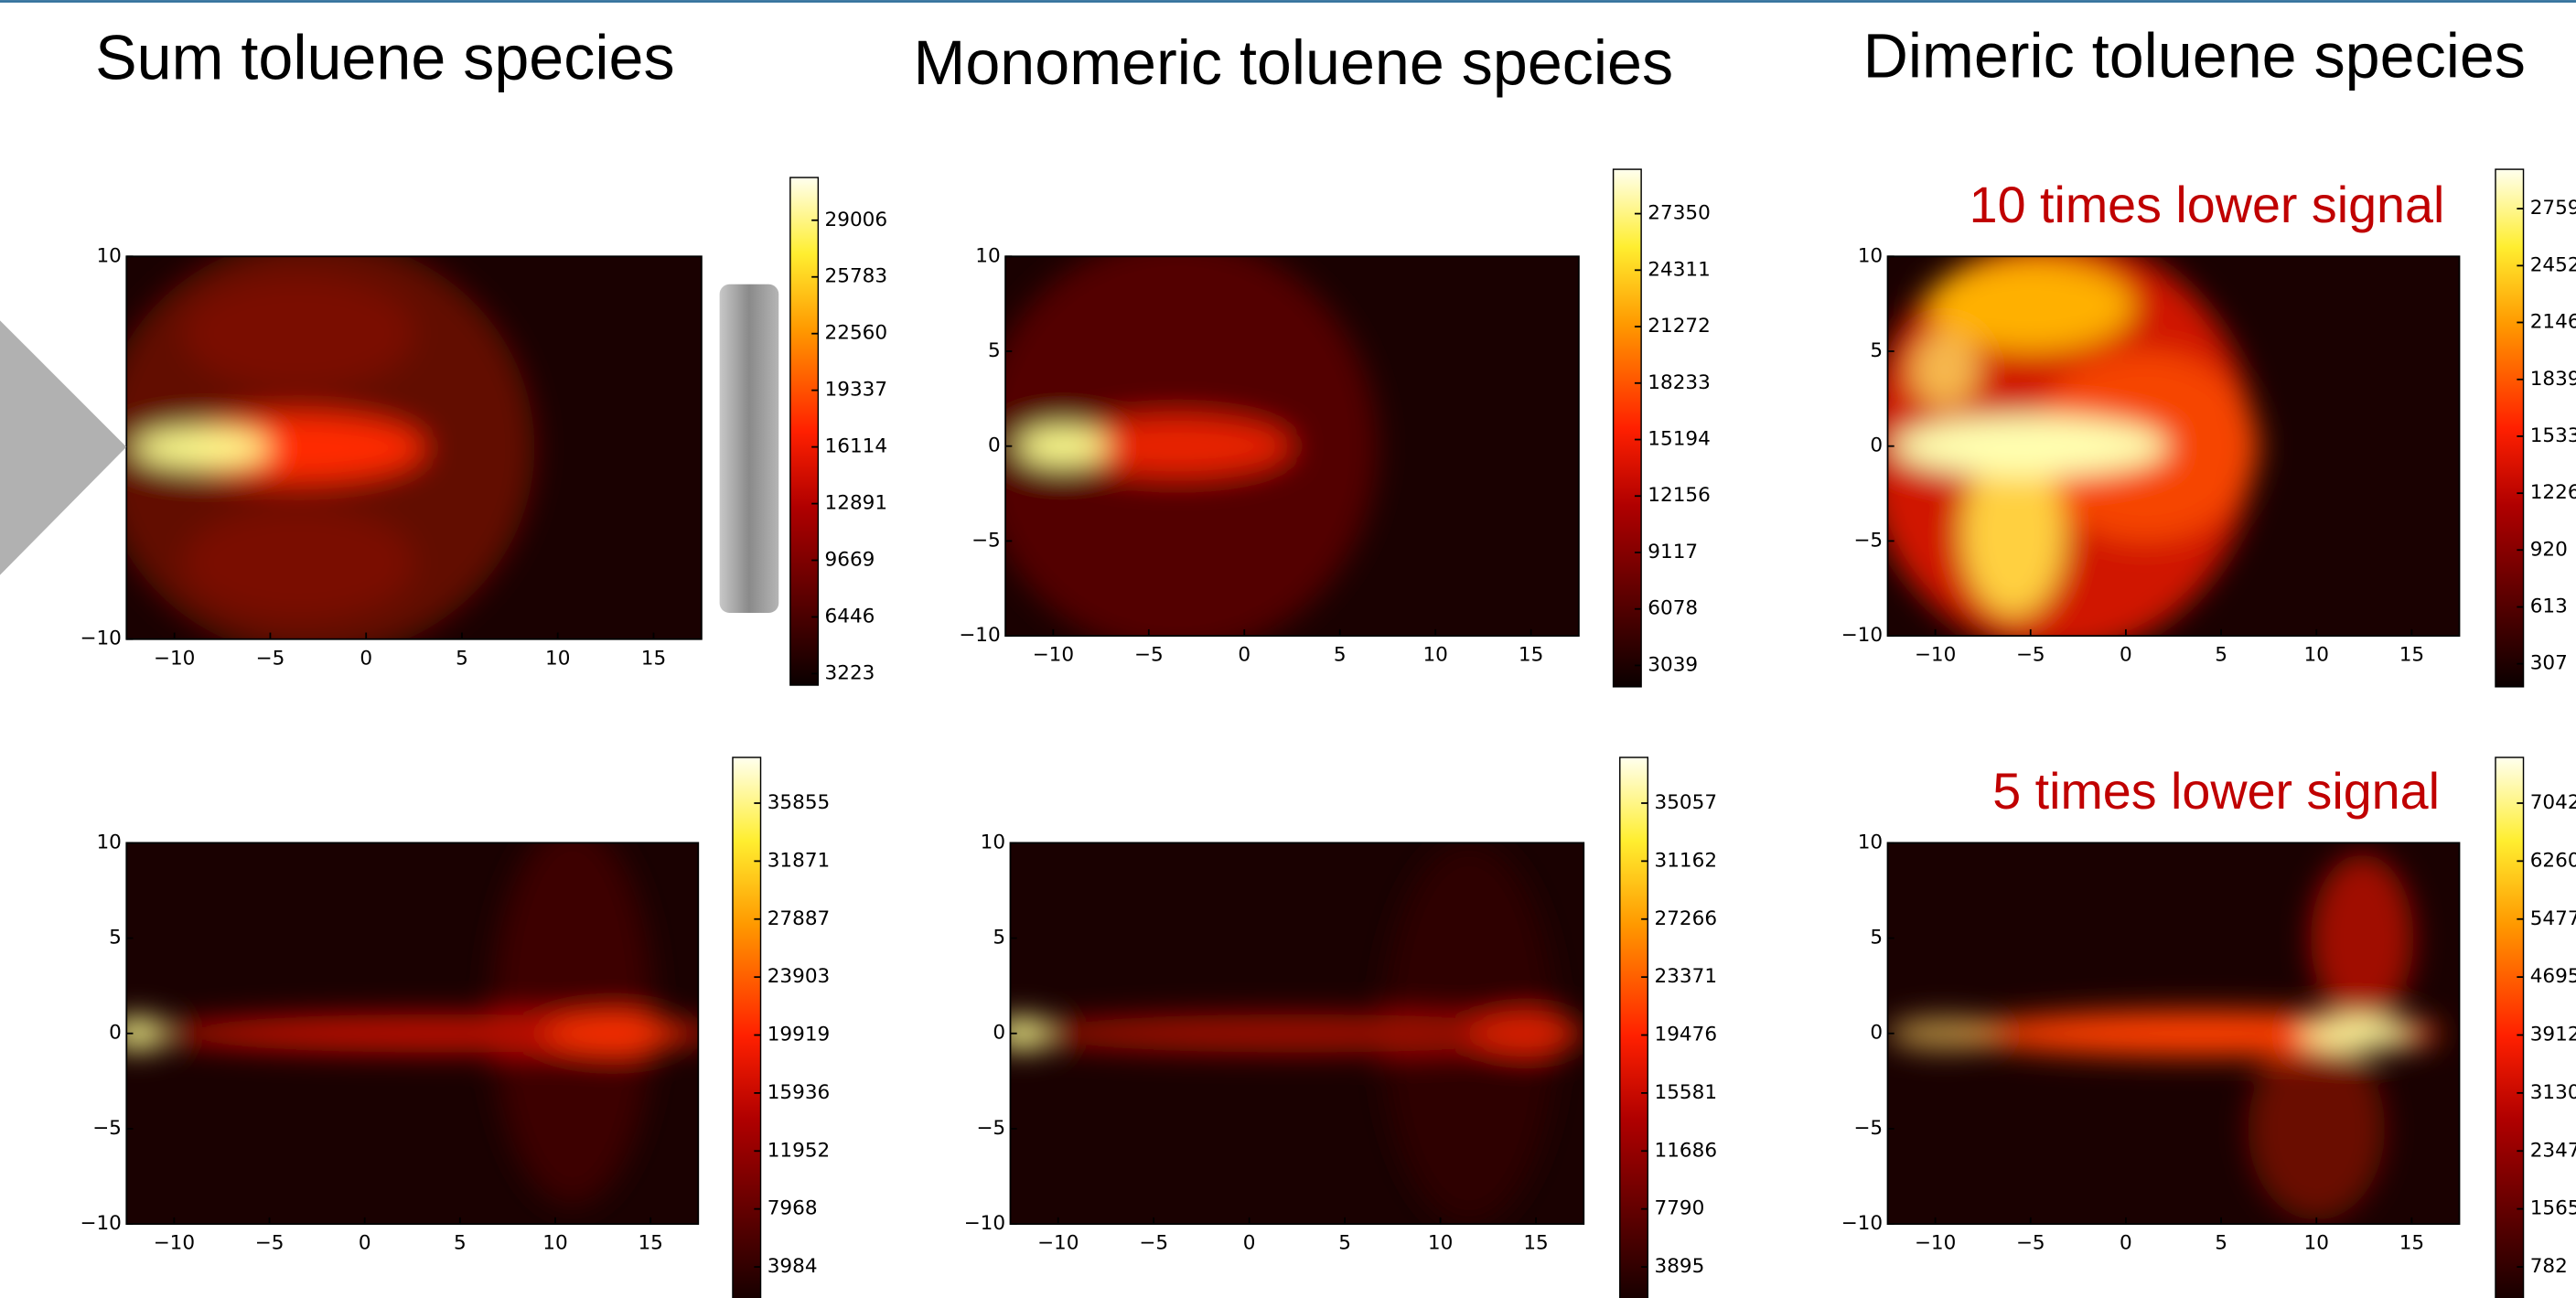  What do you see at coordinates (793, 1266) in the screenshot?
I see `colorbar-tick-label: 3984` at bounding box center [793, 1266].